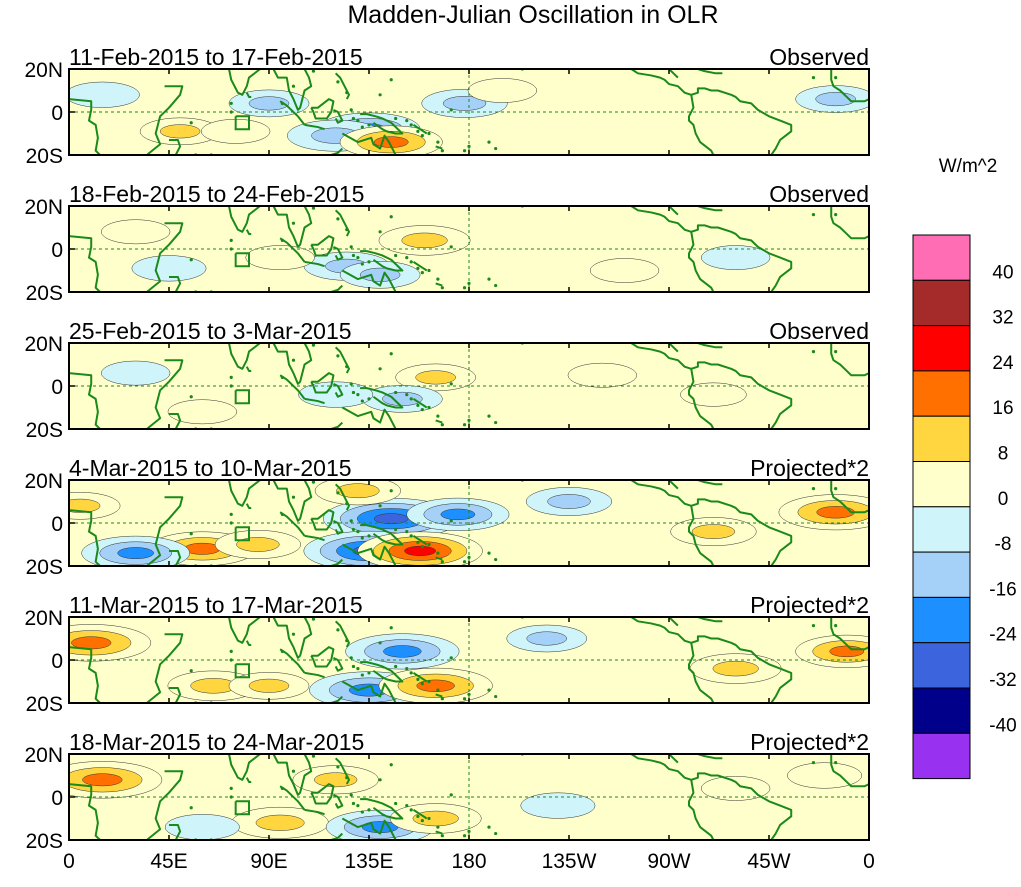  I want to click on colorbar-label: -40, so click(1002, 725).